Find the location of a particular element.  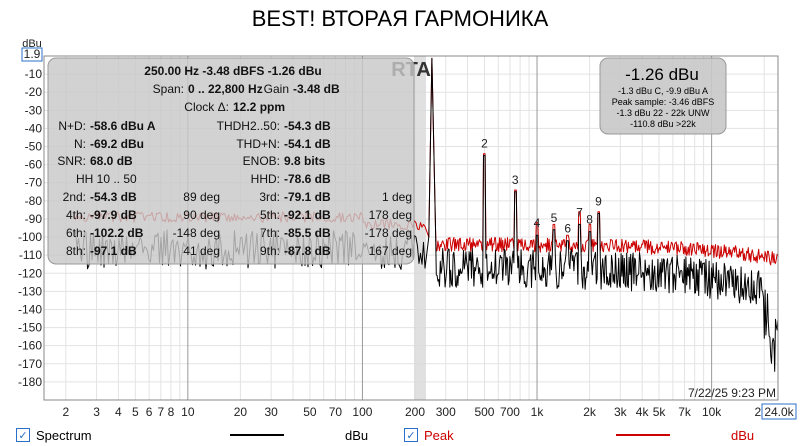

harmonic-cell: 9th: is located at coordinates (270, 251).